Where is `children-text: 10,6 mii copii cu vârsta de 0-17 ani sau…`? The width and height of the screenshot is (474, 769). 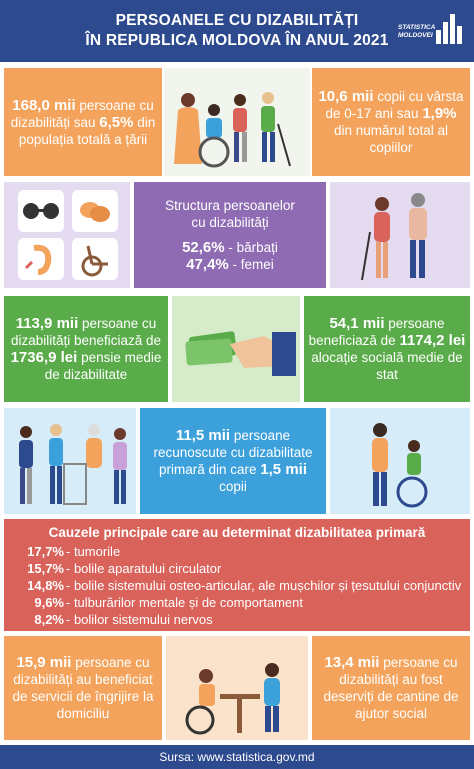 children-text: 10,6 mii copii cu vârsta de 0-17 ani sau… is located at coordinates (391, 121).